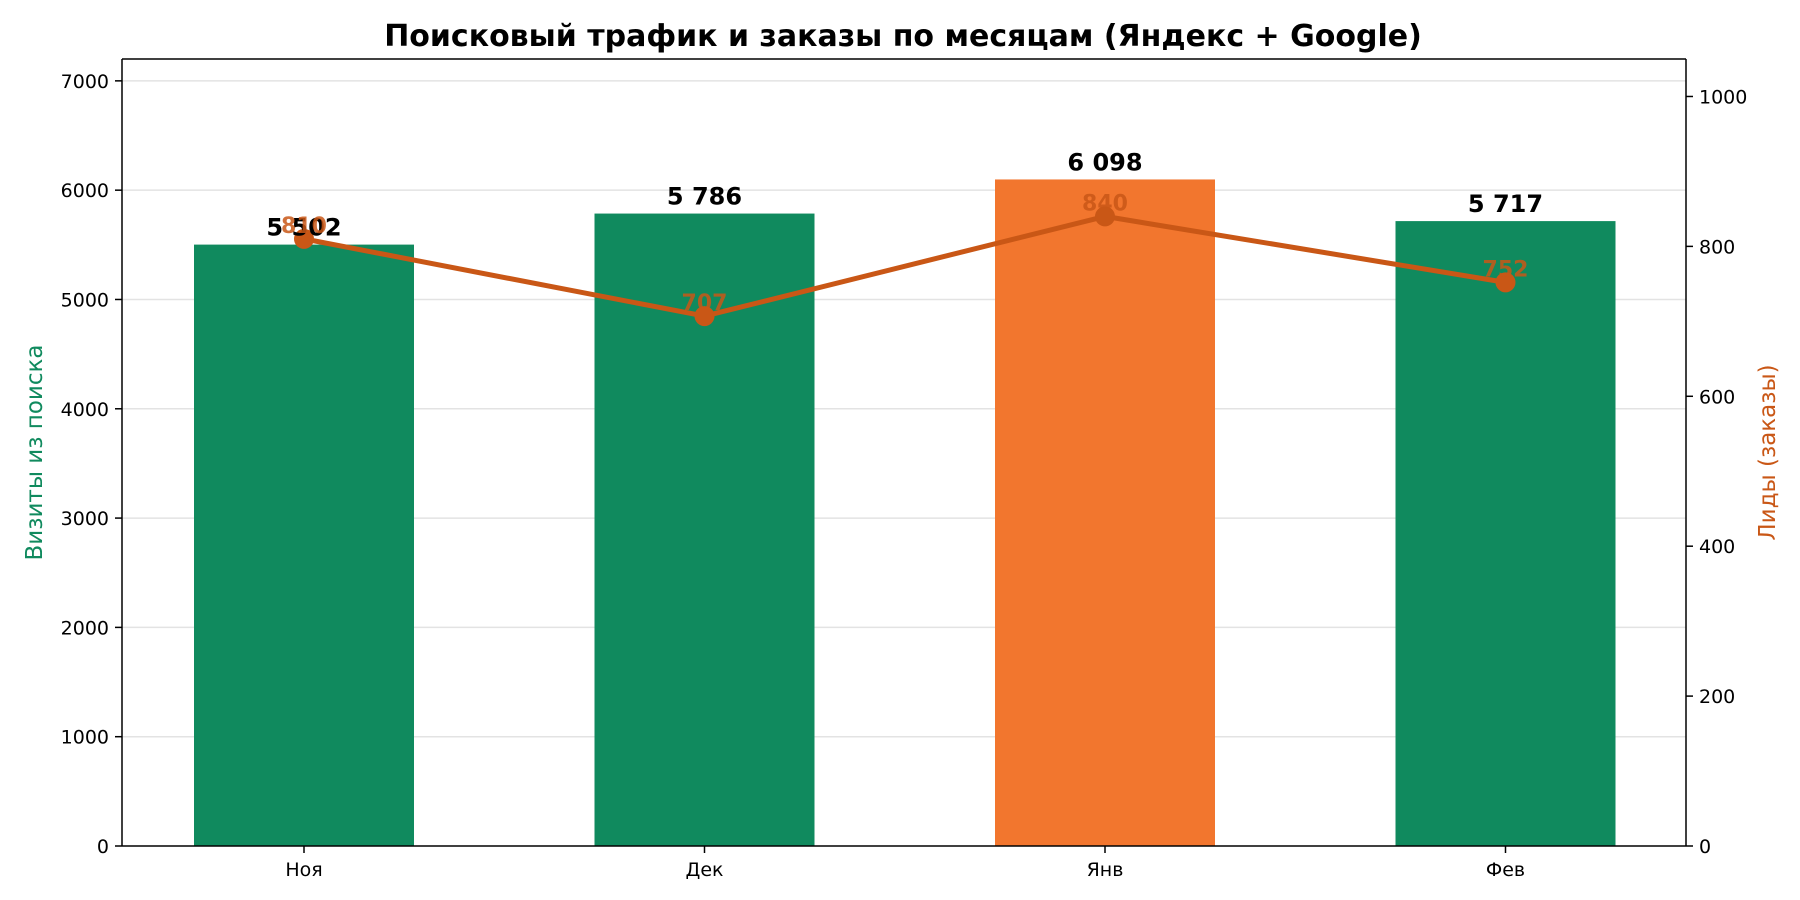 This screenshot has width=1800, height=900. Describe the element at coordinates (705, 303) in the screenshot. I see `line-value-label: 707` at that location.